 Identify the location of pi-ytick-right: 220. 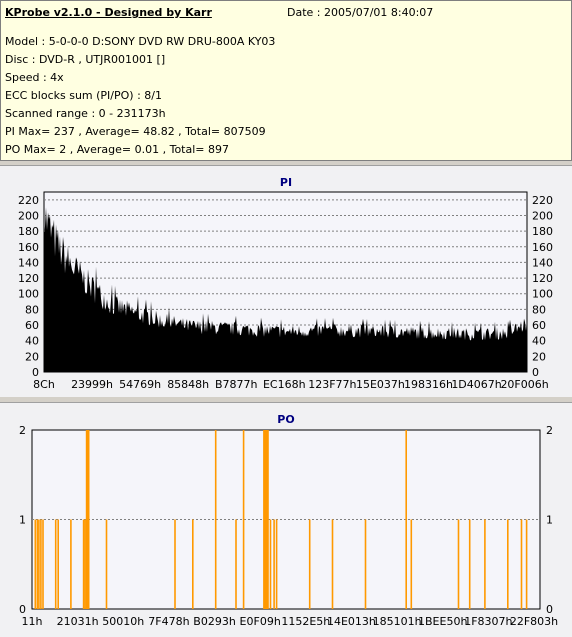
(542, 200).